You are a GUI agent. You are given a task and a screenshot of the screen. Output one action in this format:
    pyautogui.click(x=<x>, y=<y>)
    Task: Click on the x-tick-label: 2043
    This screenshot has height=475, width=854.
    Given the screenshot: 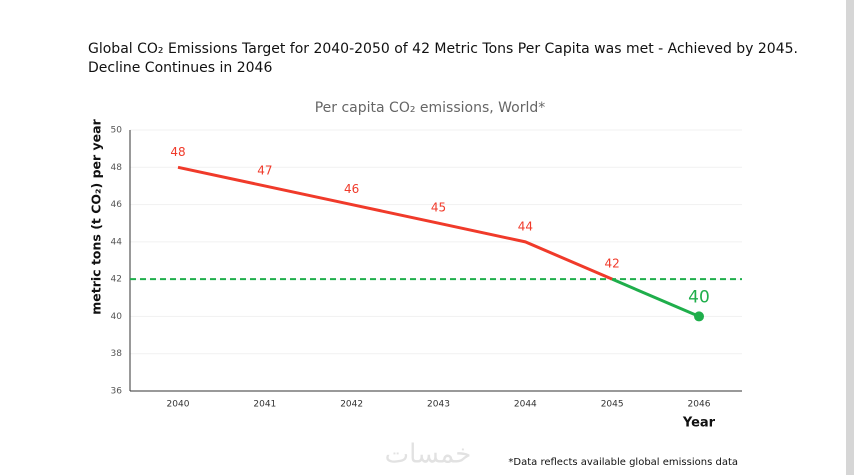 What is the action you would take?
    pyautogui.click(x=438, y=405)
    